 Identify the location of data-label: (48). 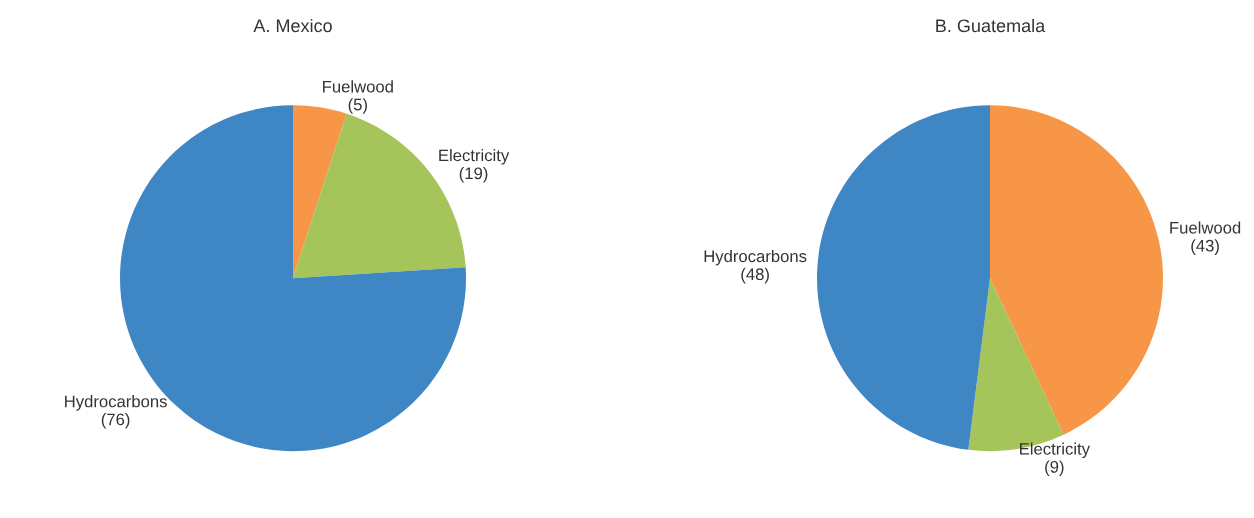
(755, 275).